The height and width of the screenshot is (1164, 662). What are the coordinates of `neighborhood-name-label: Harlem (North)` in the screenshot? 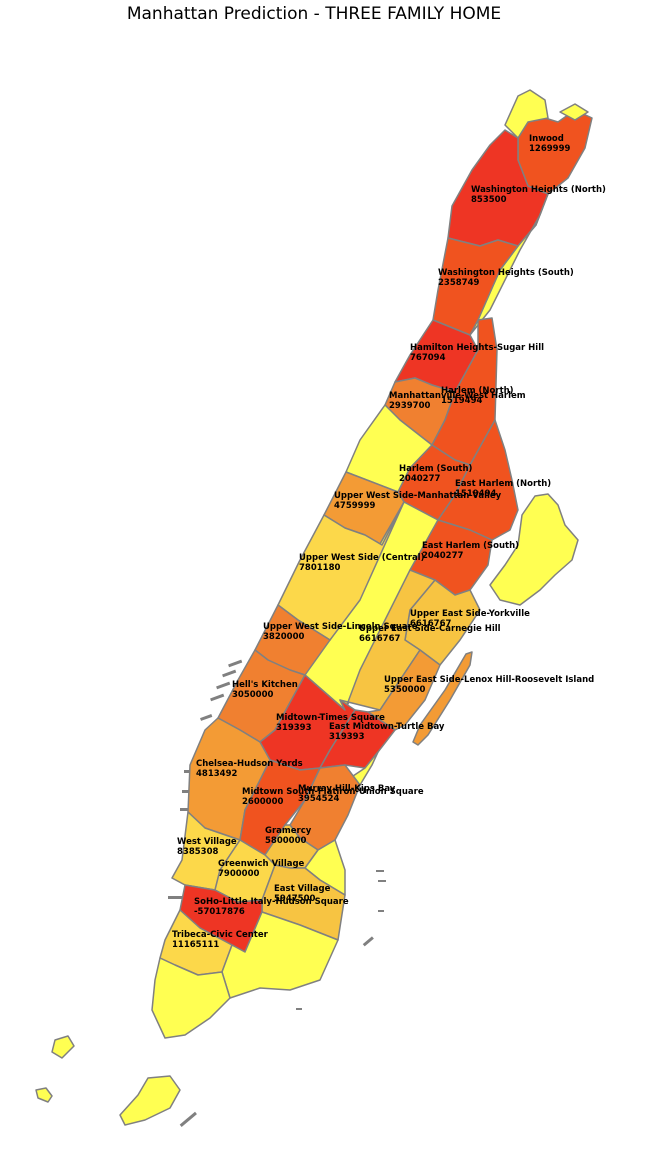 It's located at (477, 391).